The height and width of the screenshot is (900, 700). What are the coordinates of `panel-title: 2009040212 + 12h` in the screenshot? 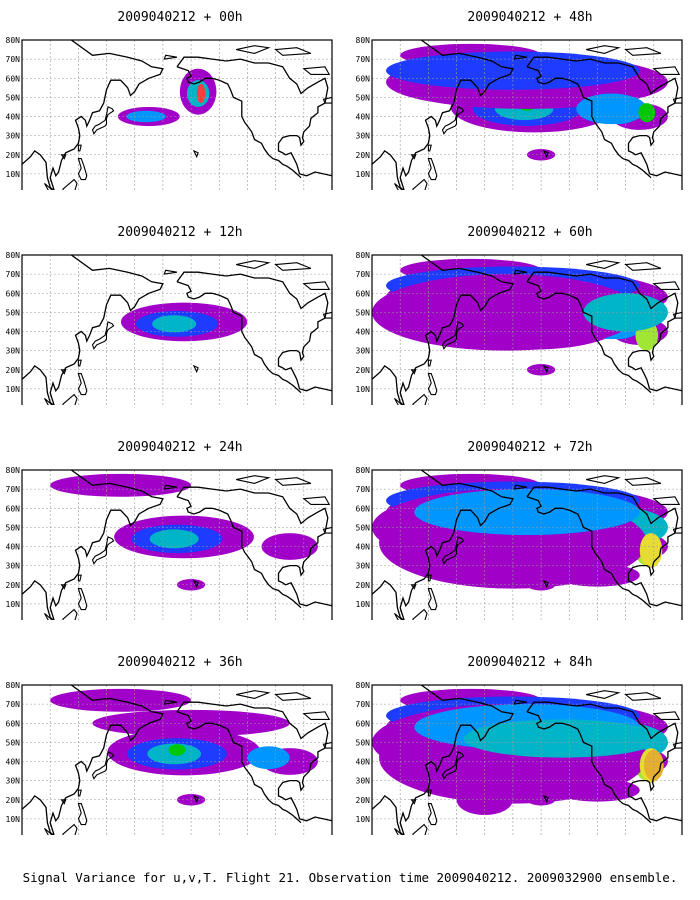 It's located at (180, 232).